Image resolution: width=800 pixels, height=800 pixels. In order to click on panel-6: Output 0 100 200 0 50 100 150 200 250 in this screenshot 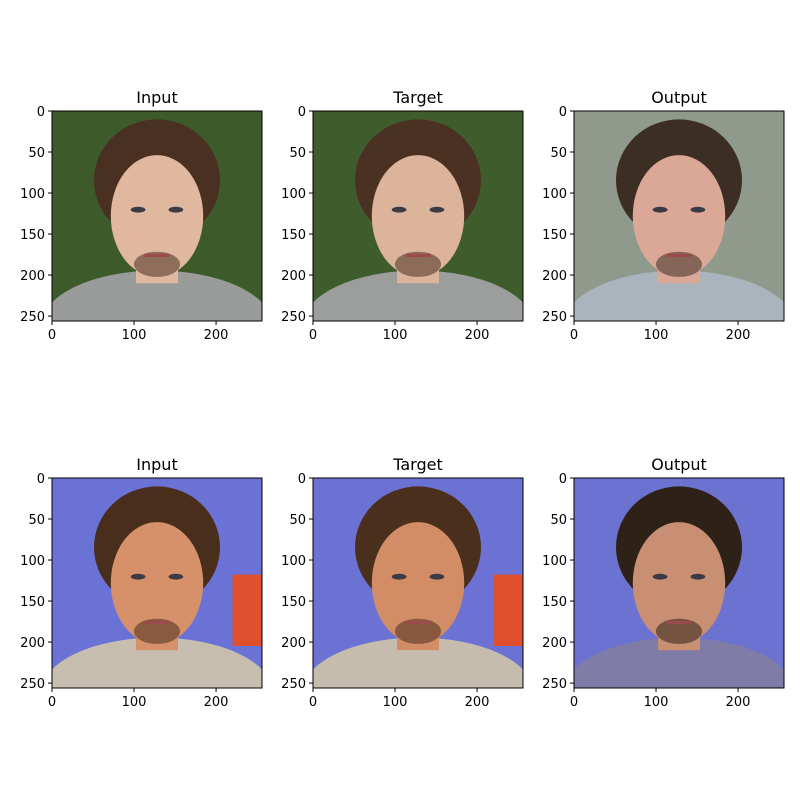, I will do `click(663, 582)`.